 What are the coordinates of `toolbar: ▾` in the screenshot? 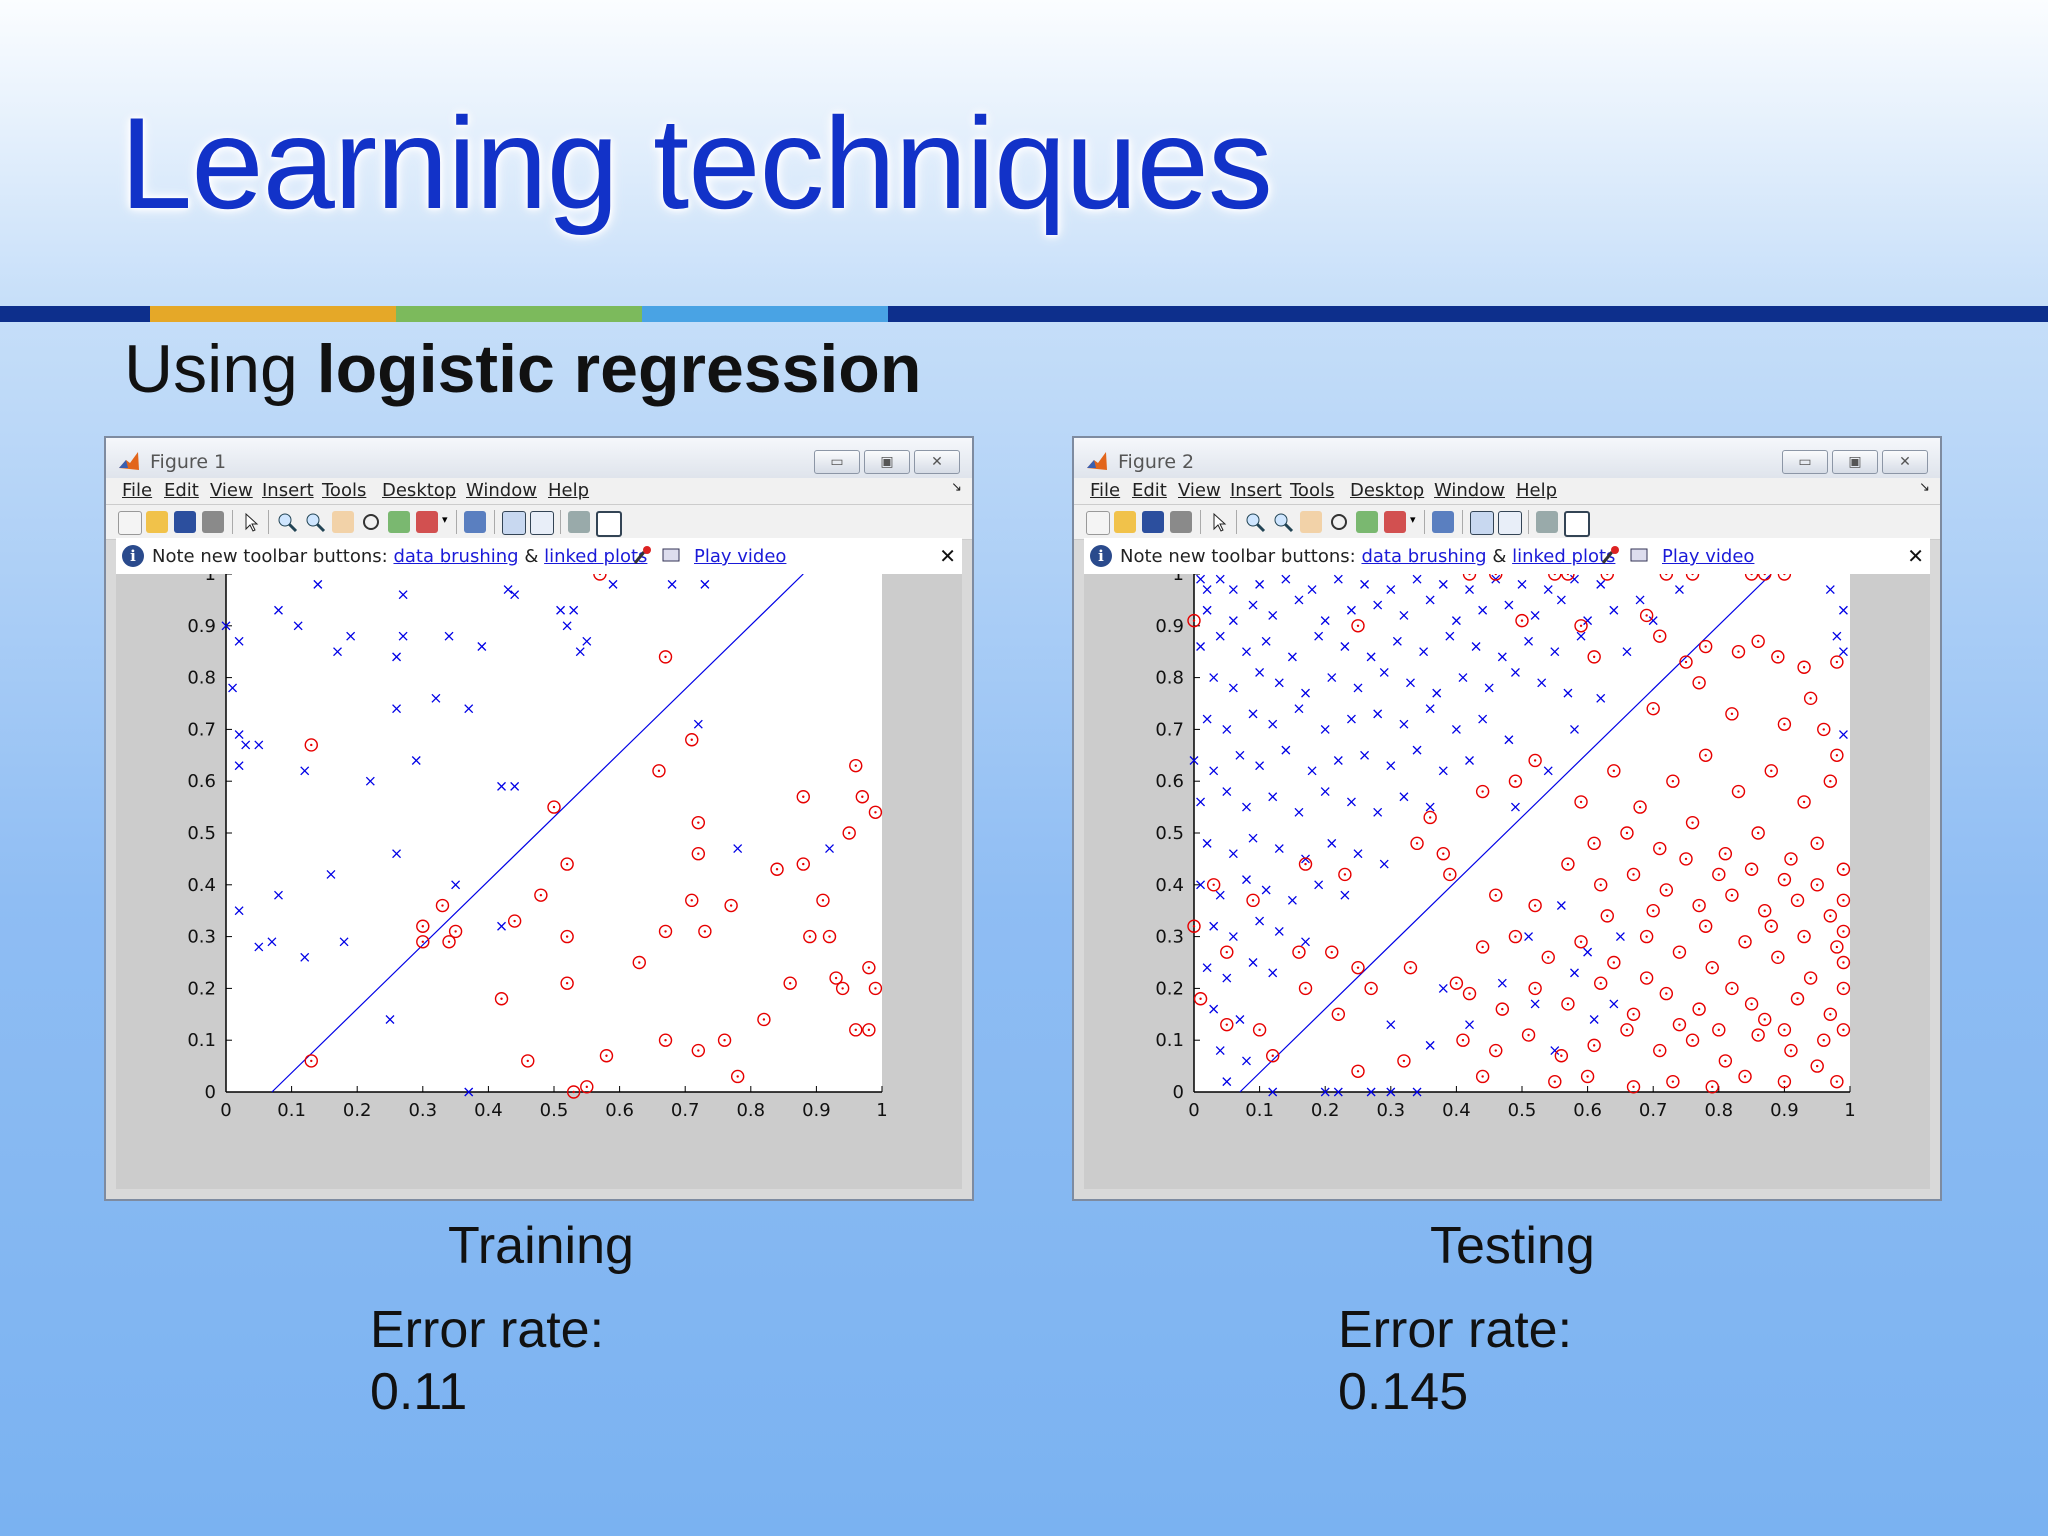 It's located at (1507, 522).